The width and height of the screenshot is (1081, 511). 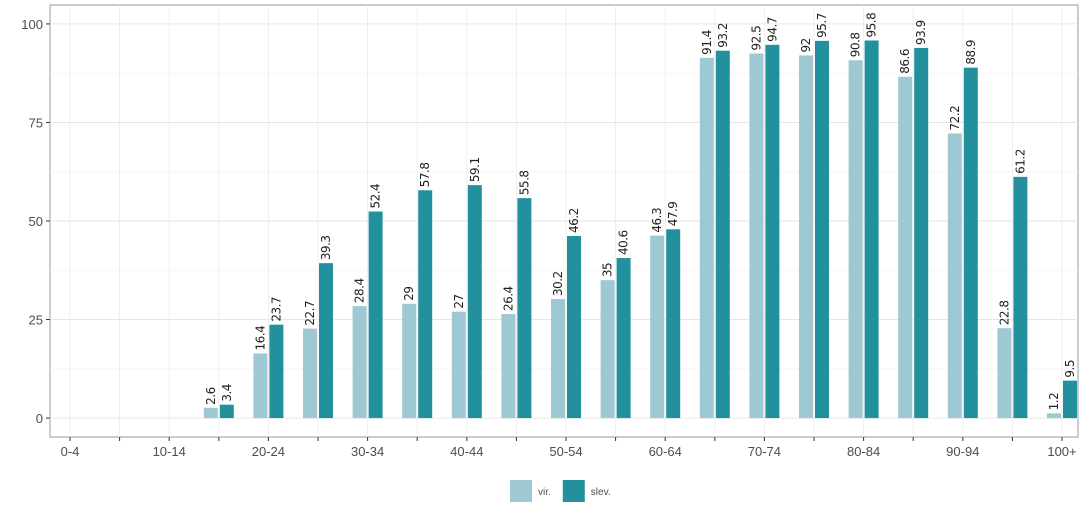 What do you see at coordinates (962, 451) in the screenshot?
I see `x-tick-label: 90-94` at bounding box center [962, 451].